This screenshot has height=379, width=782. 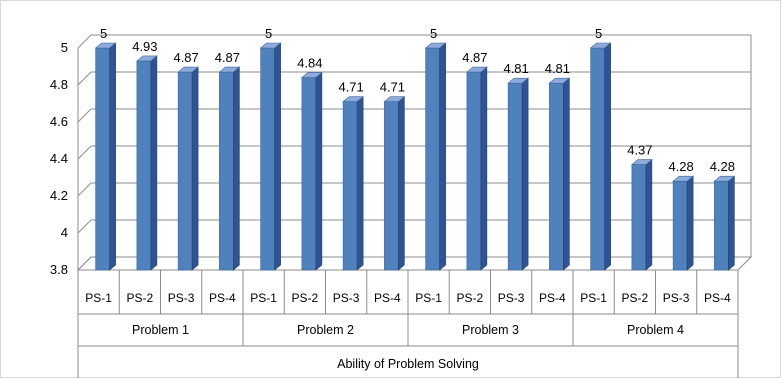 What do you see at coordinates (144, 46) in the screenshot?
I see `data-label: 4.93` at bounding box center [144, 46].